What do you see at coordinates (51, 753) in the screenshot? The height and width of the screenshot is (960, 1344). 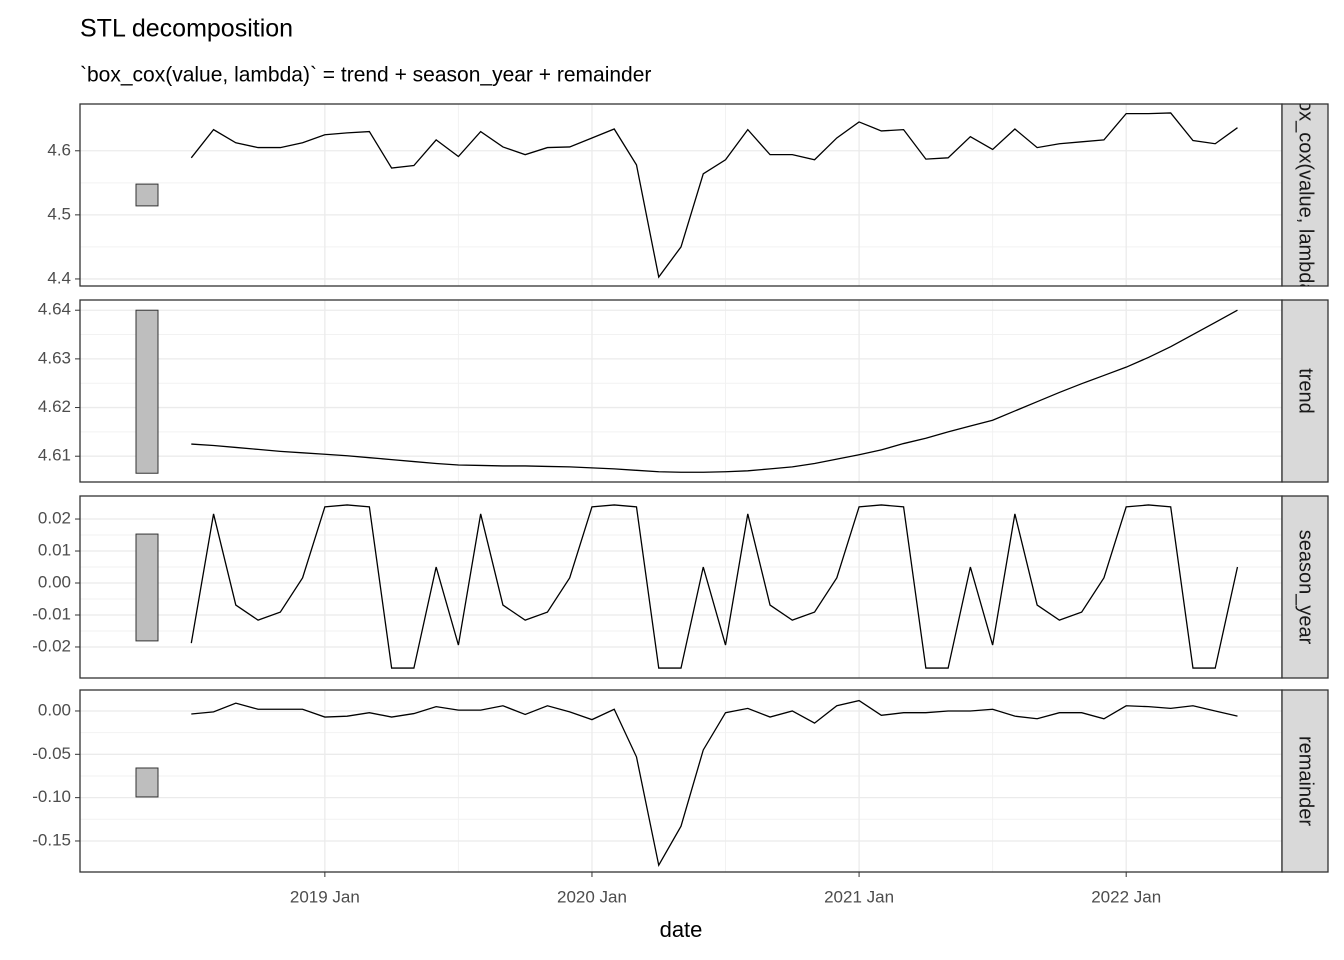 I see `y-tick-label: -0.05` at bounding box center [51, 753].